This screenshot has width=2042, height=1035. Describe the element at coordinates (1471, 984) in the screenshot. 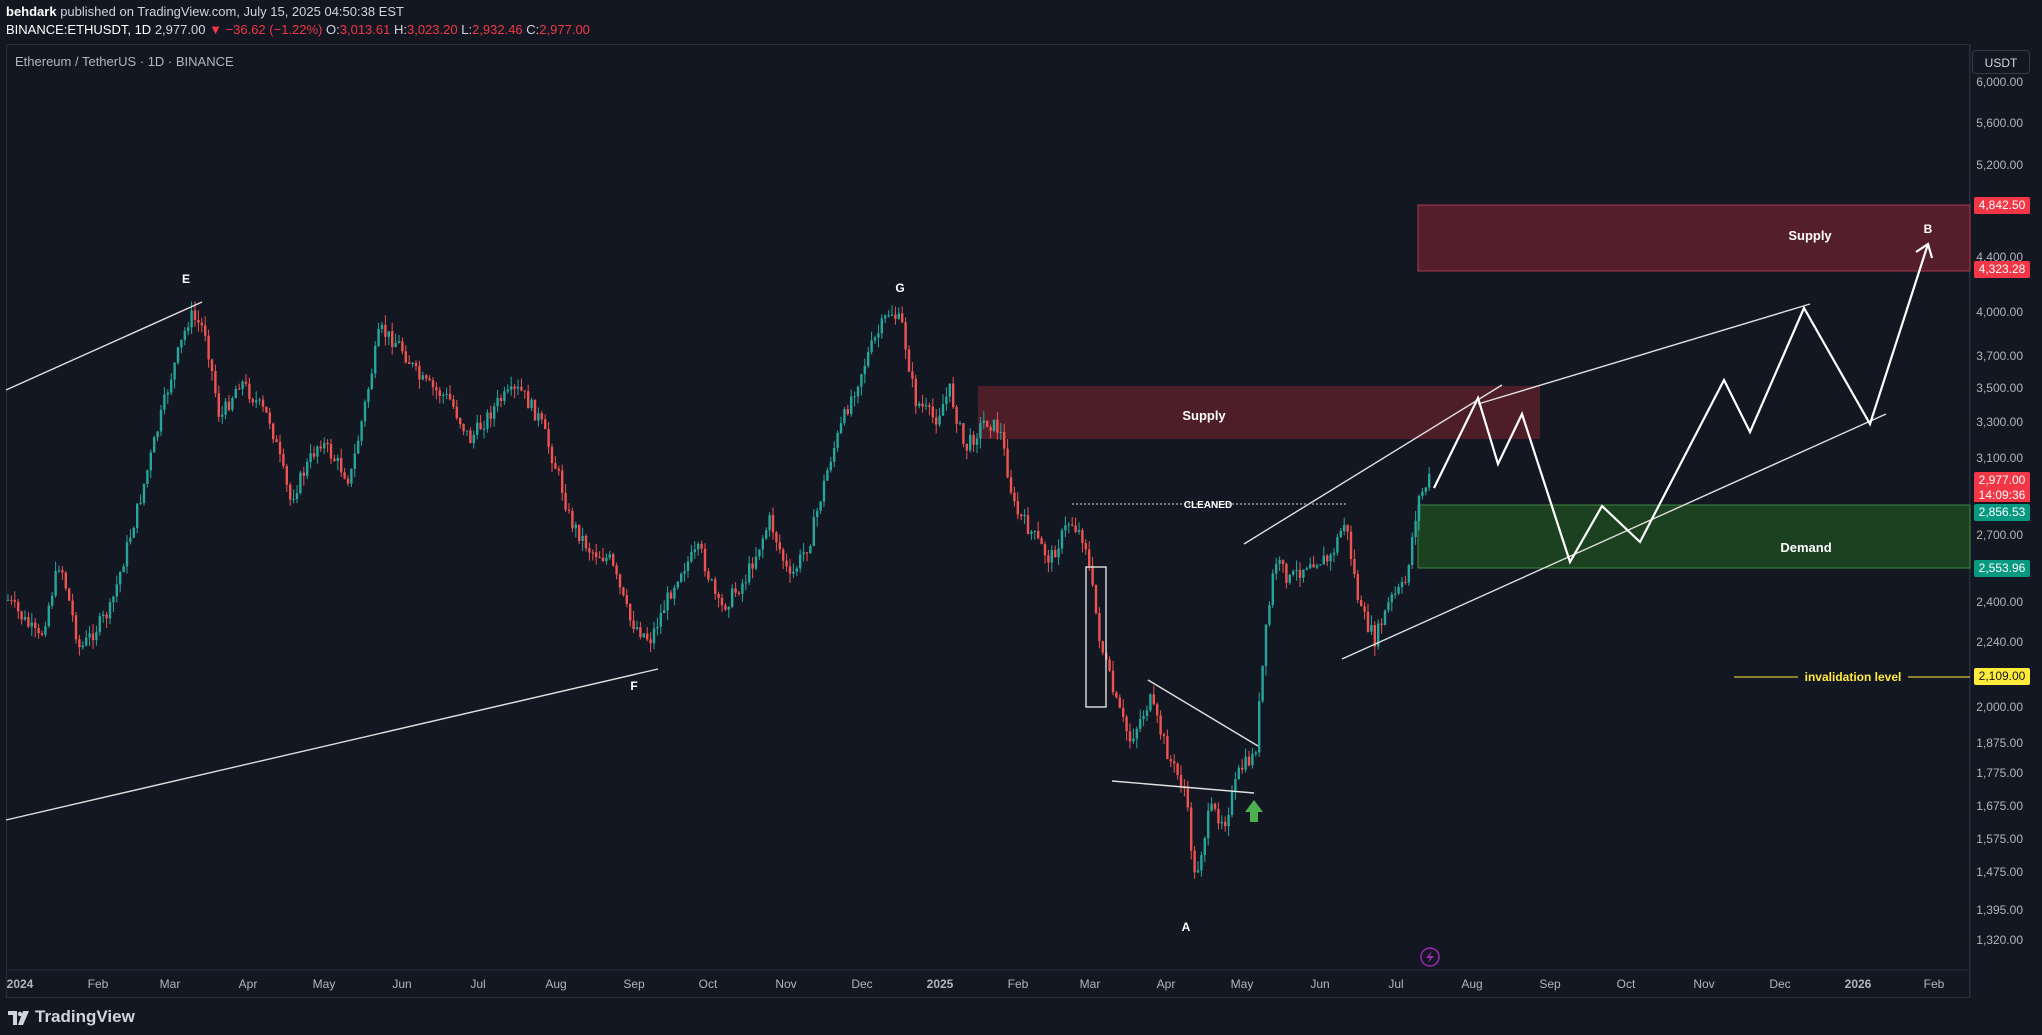

I see `time-tick-label: Aug` at that location.